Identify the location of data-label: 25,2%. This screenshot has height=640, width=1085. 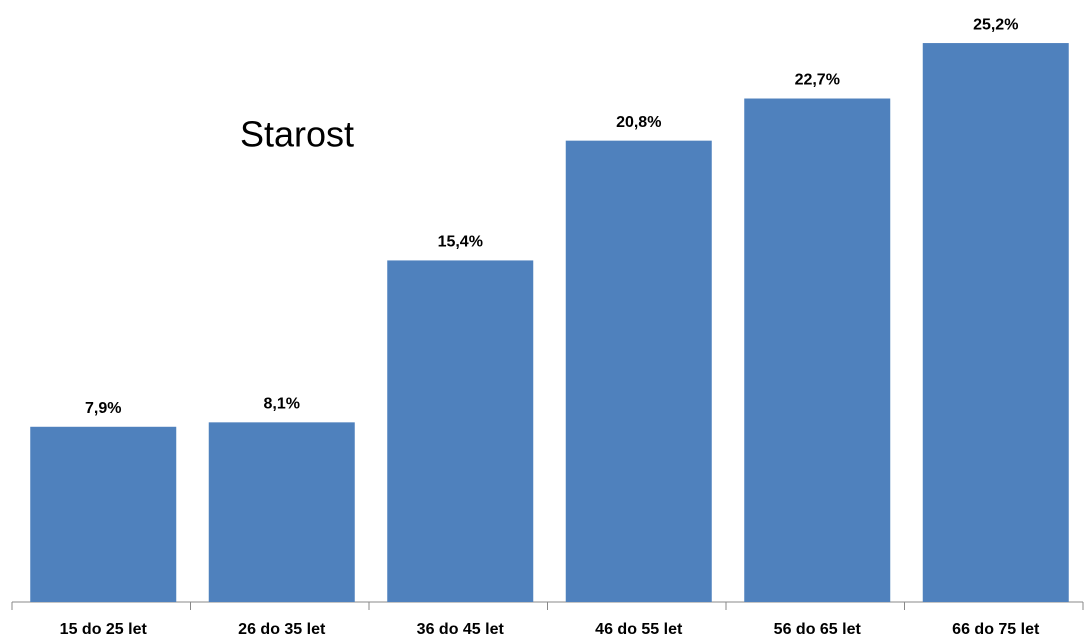
(995, 24).